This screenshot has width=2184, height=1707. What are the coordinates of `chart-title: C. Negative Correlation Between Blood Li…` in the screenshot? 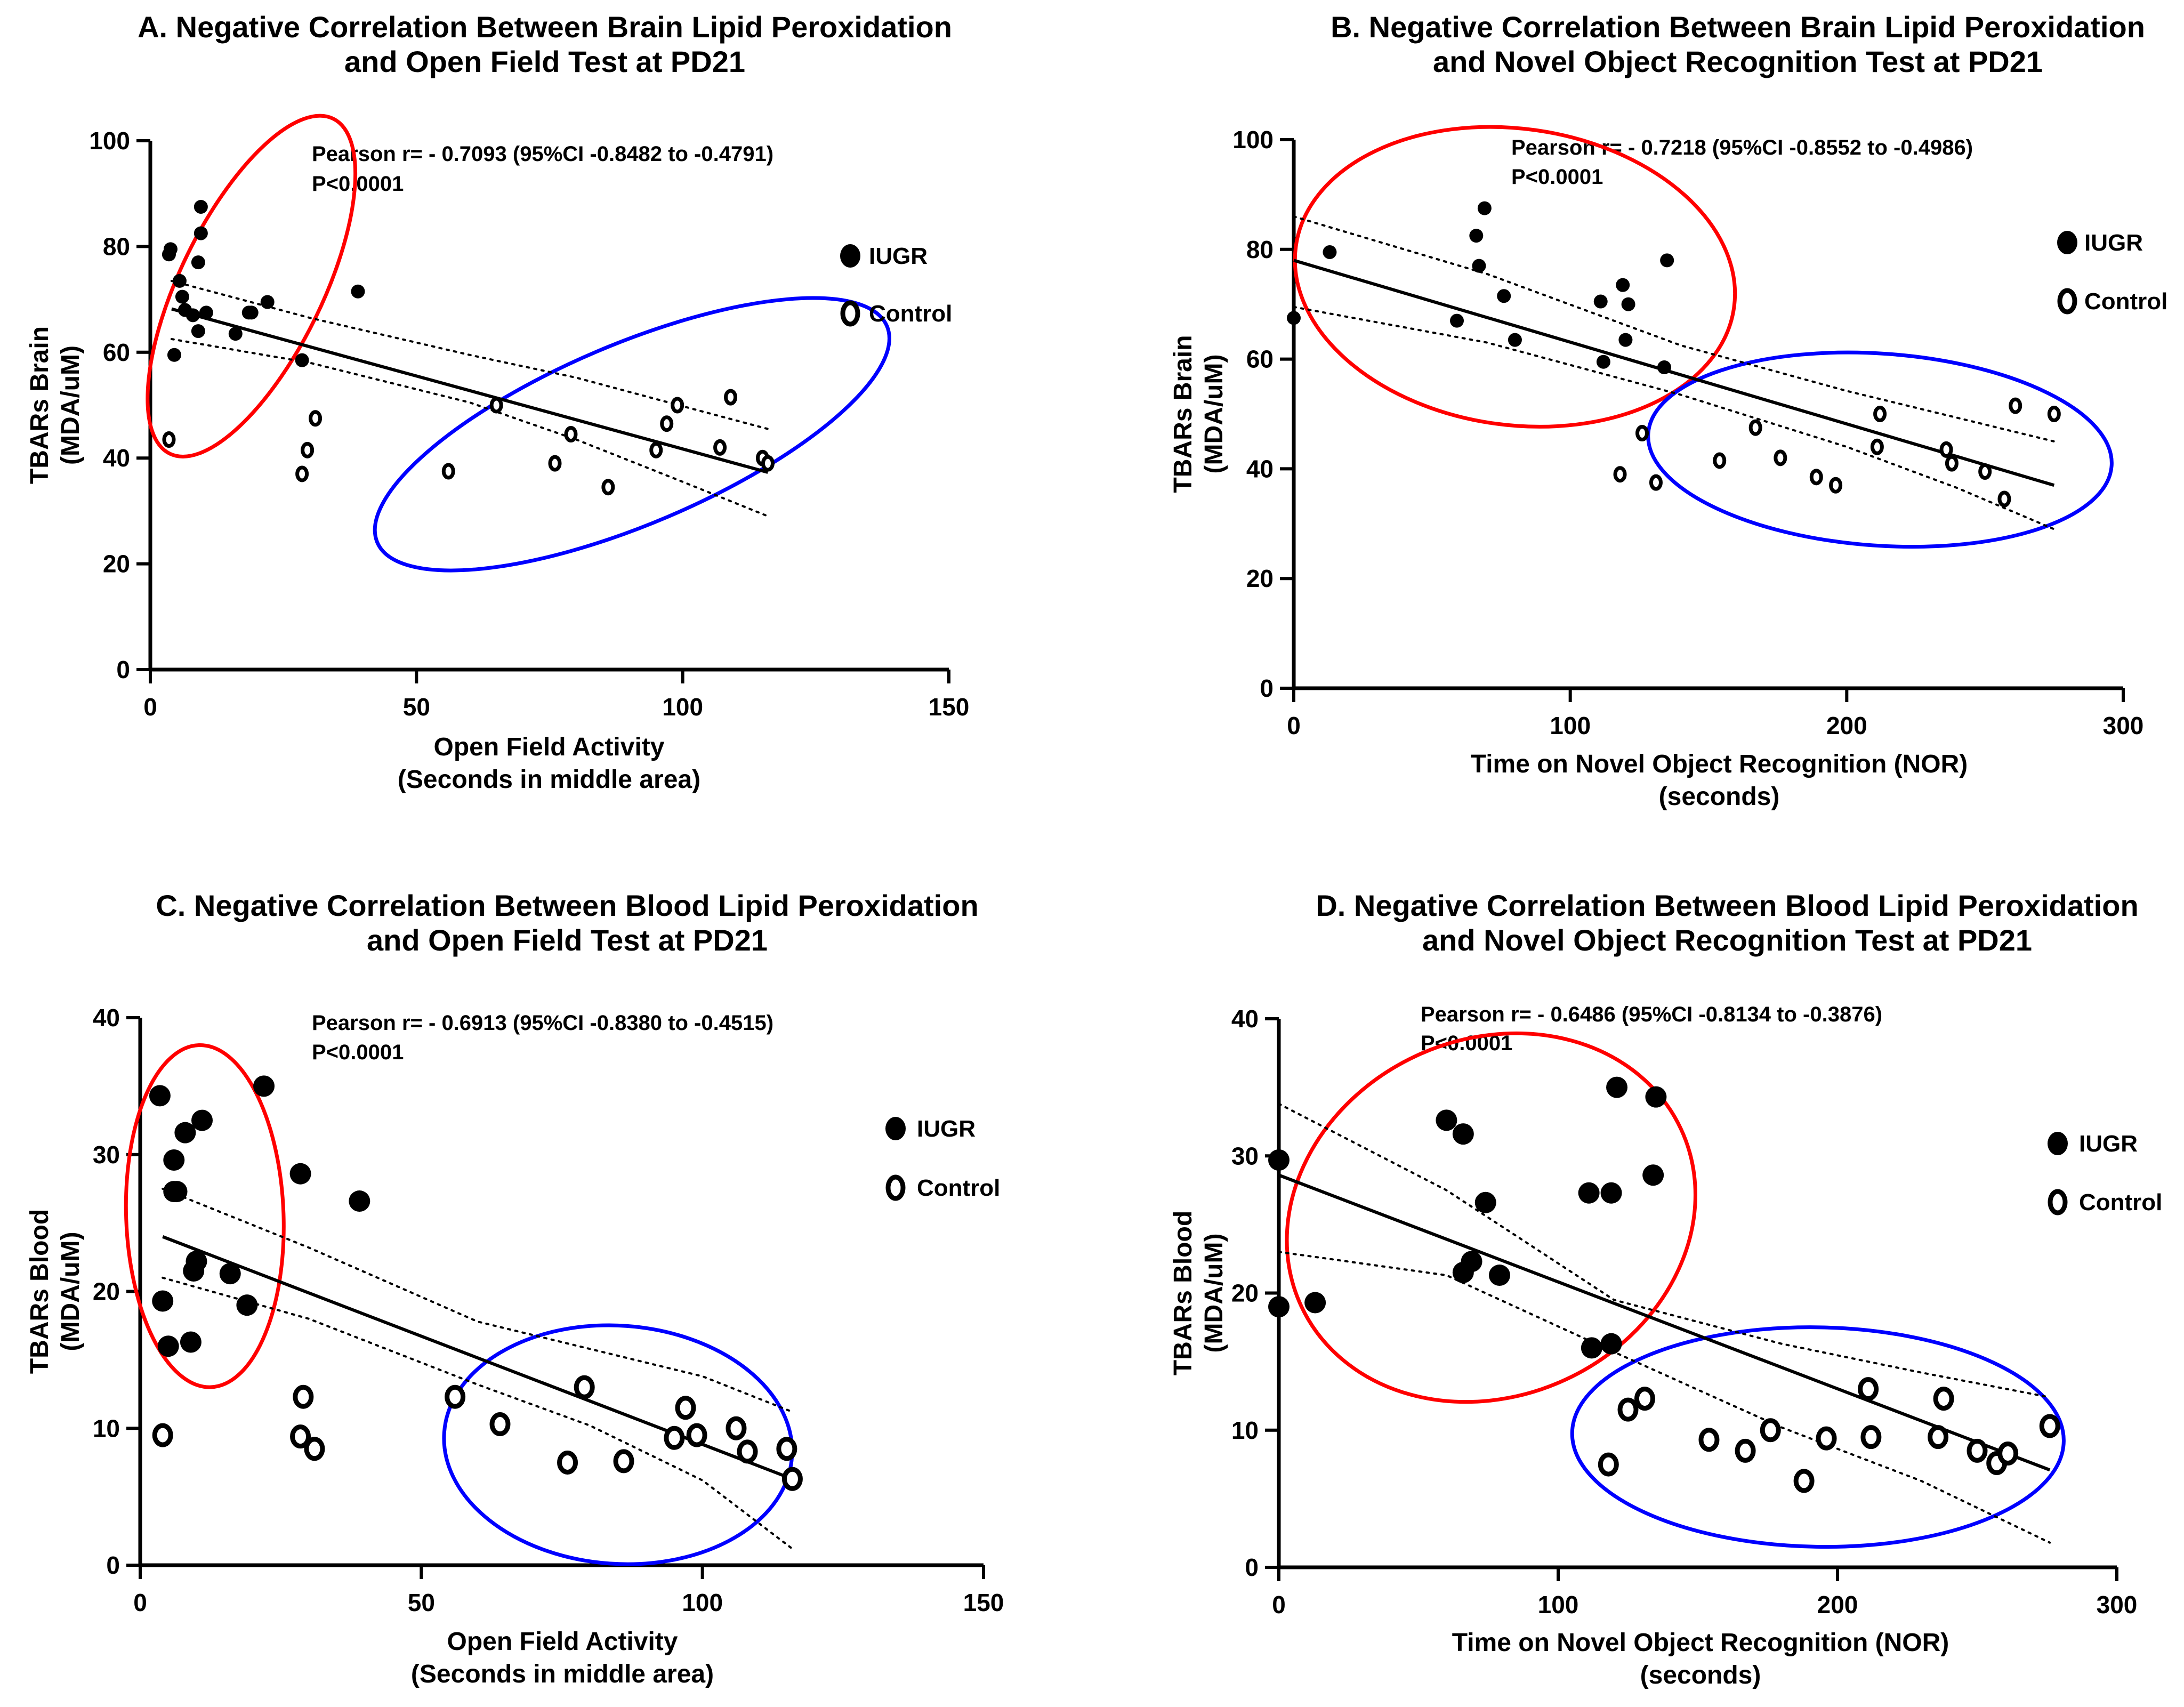 It's located at (567, 905).